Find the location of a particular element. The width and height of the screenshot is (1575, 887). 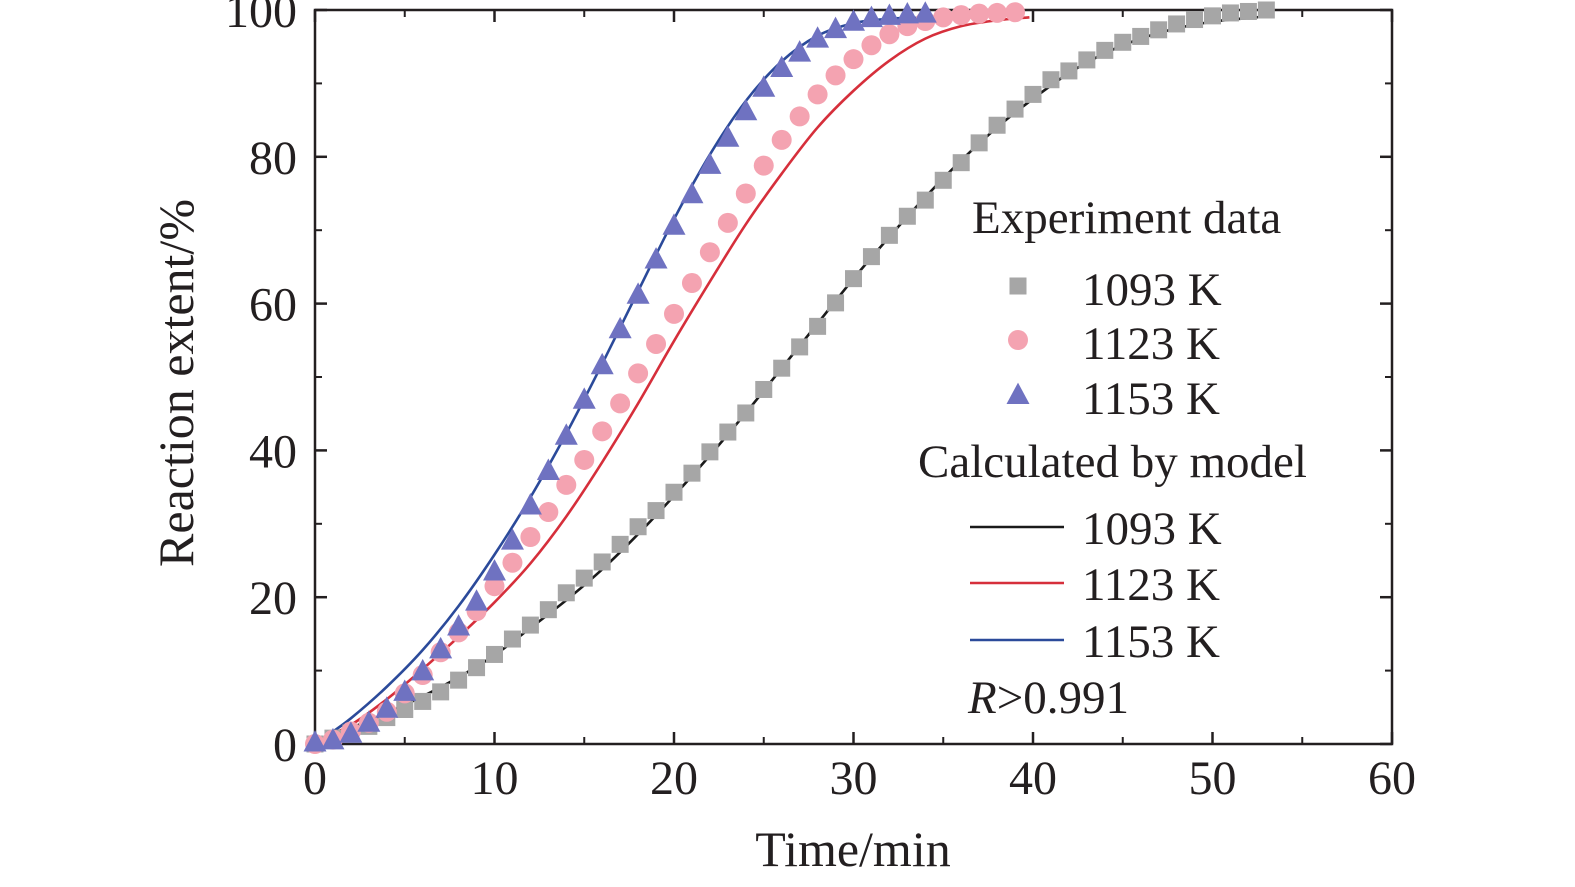

legend-experiment-label: 1123 K is located at coordinates (1151, 344).